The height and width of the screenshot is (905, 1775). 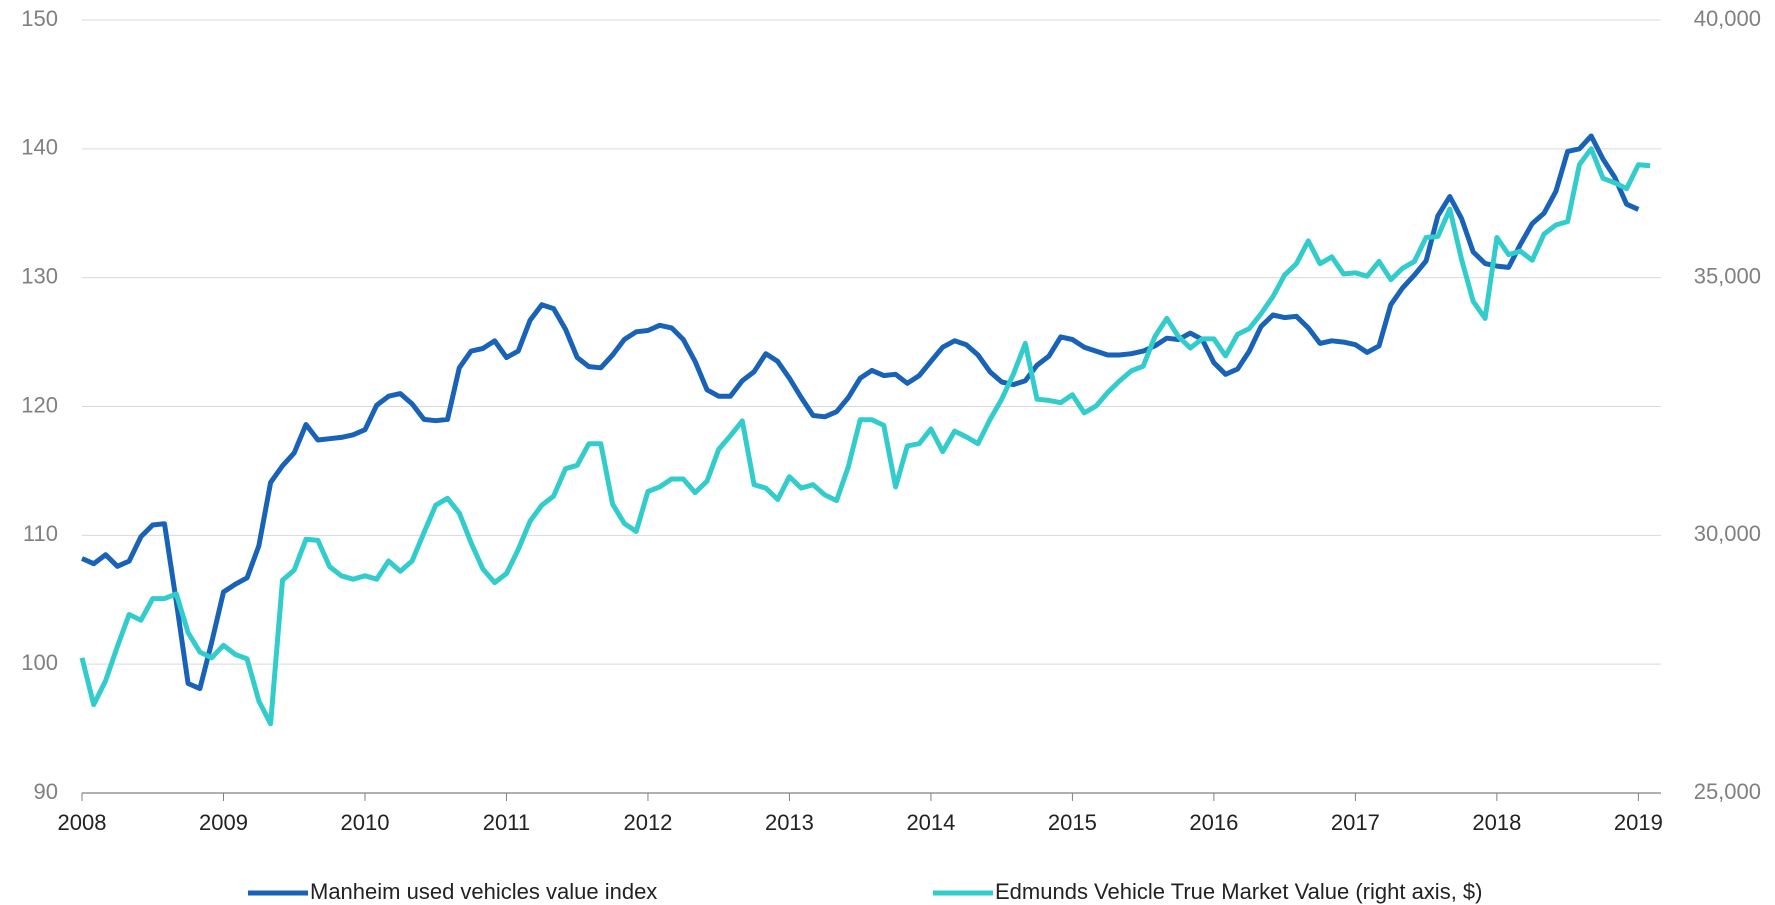 What do you see at coordinates (82, 822) in the screenshot?
I see `x-tick-label: 2008` at bounding box center [82, 822].